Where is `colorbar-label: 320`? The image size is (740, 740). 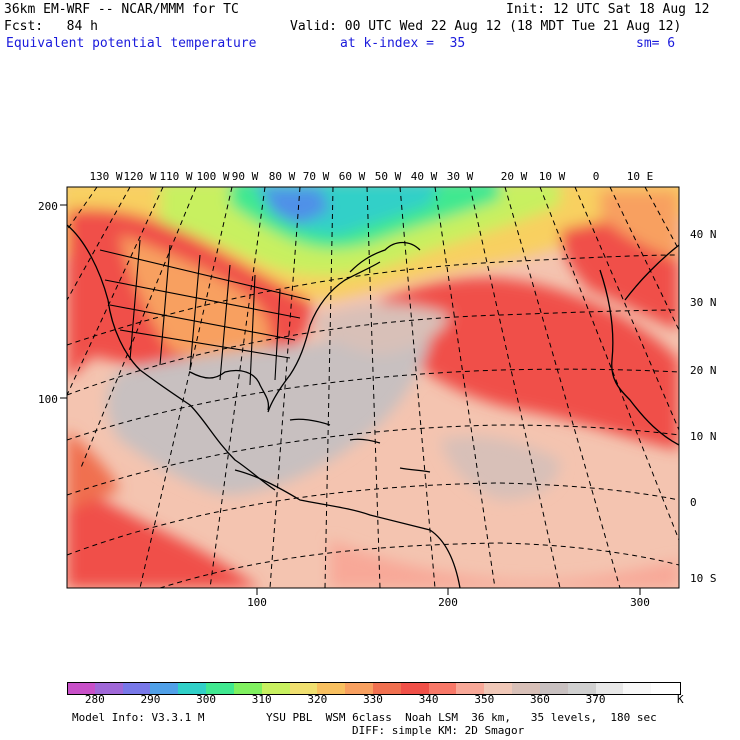 colorbar-label: 320 is located at coordinates (317, 699).